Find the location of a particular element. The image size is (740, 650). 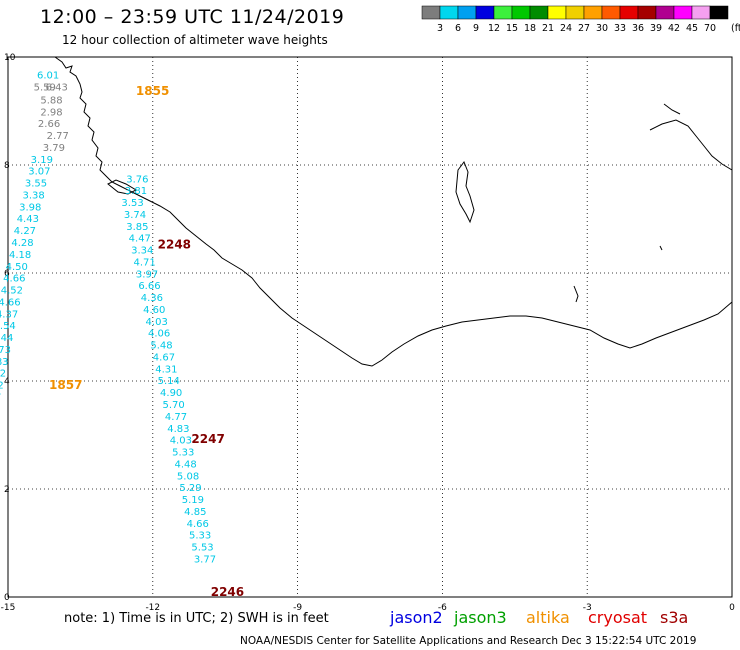

legend-label: 6 is located at coordinates (458, 28).